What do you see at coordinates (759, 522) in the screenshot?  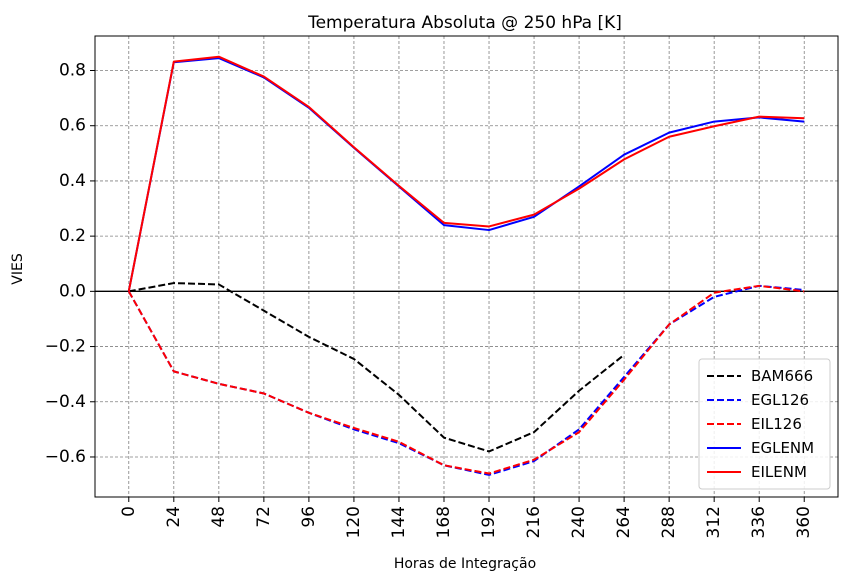 I see `x-tick-label: 336` at bounding box center [759, 522].